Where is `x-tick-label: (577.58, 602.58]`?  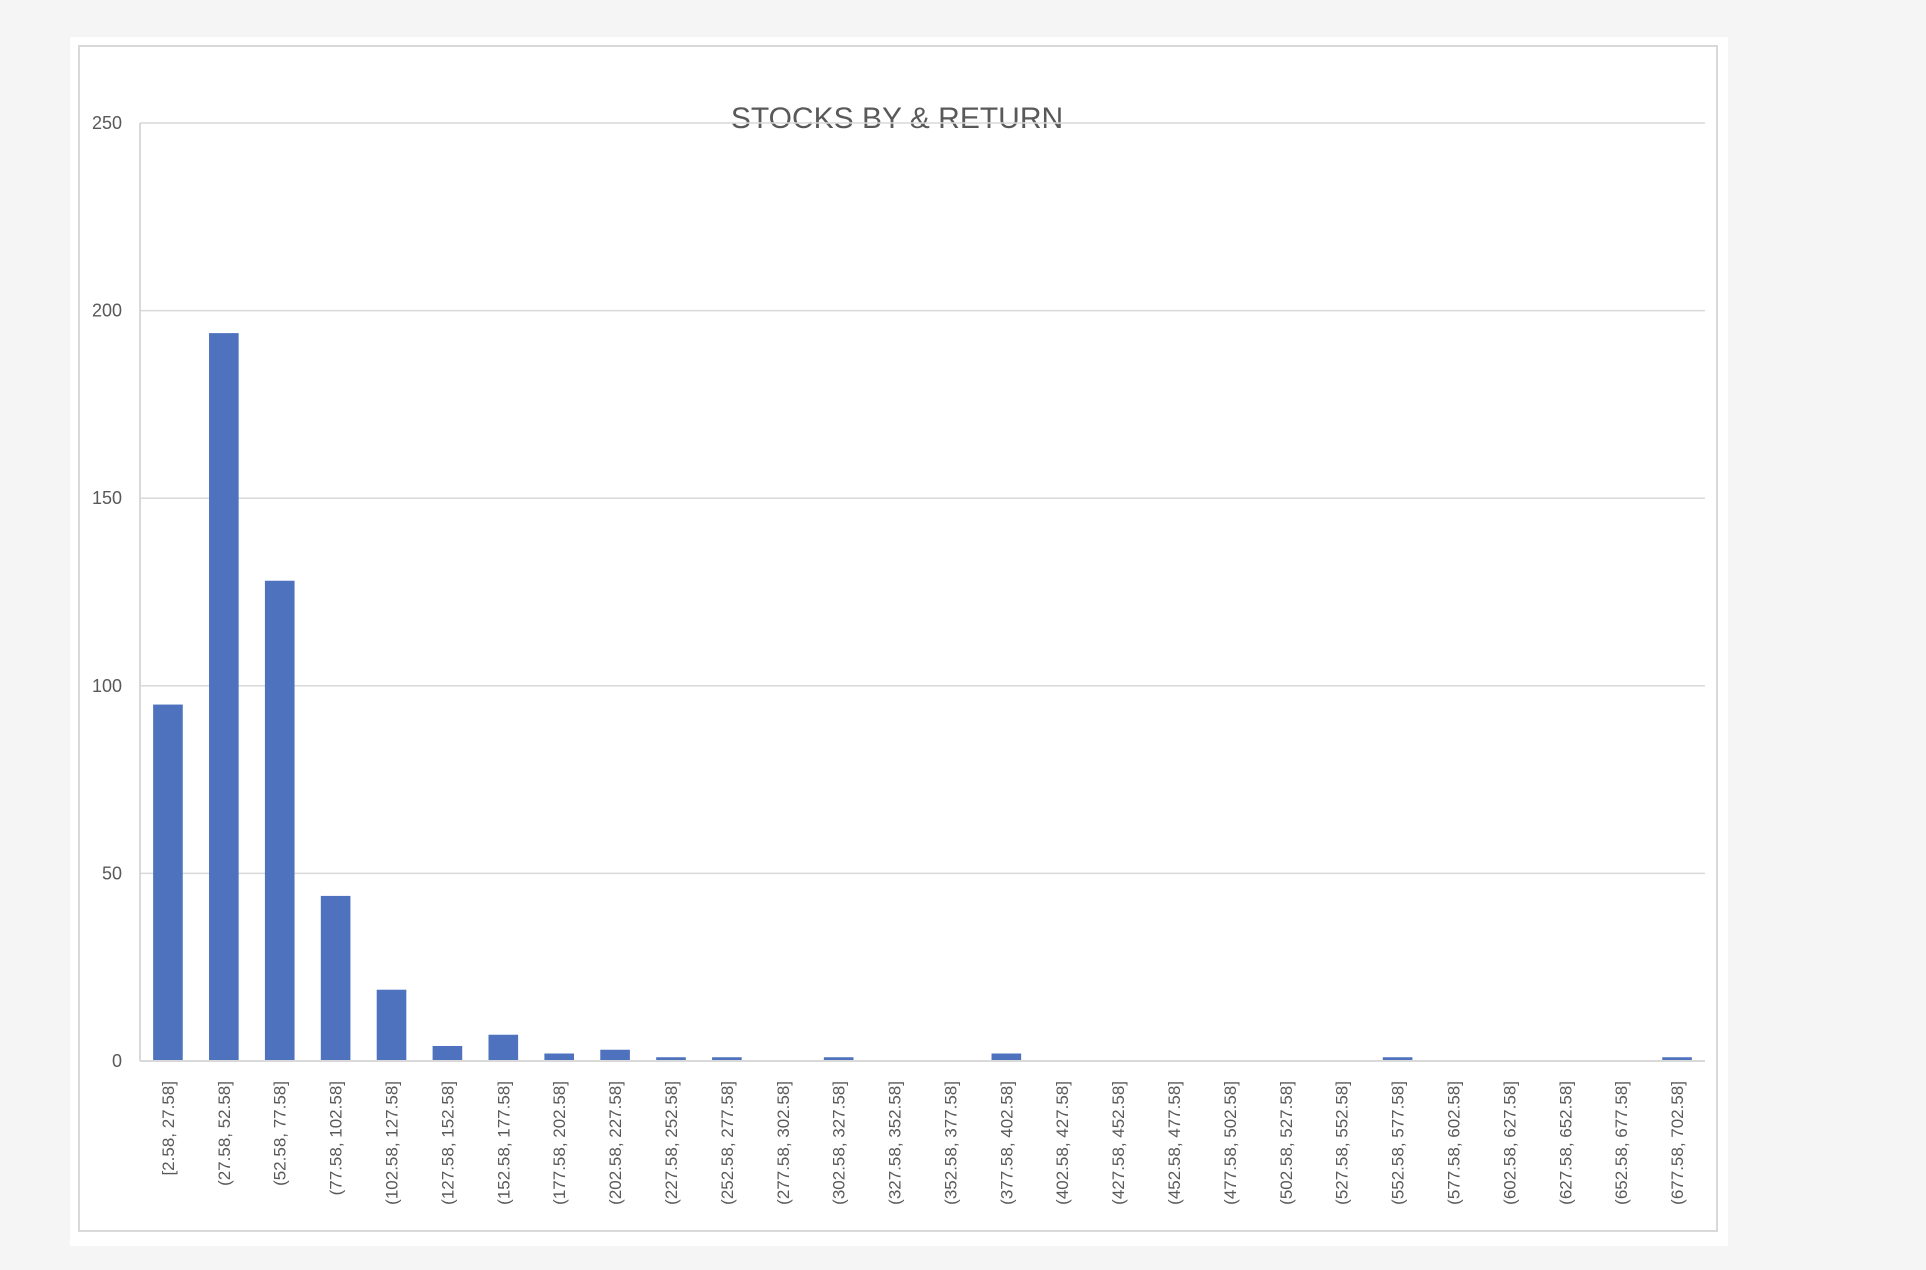
x-tick-label: (577.58, 602.58] is located at coordinates (1453, 1143).